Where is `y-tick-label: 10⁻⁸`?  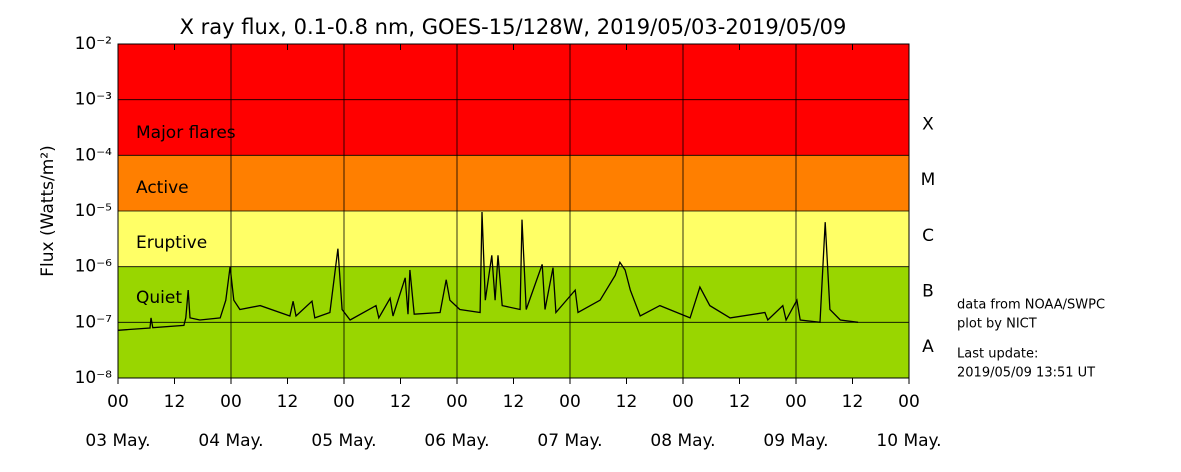 y-tick-label: 10⁻⁸ is located at coordinates (94, 378).